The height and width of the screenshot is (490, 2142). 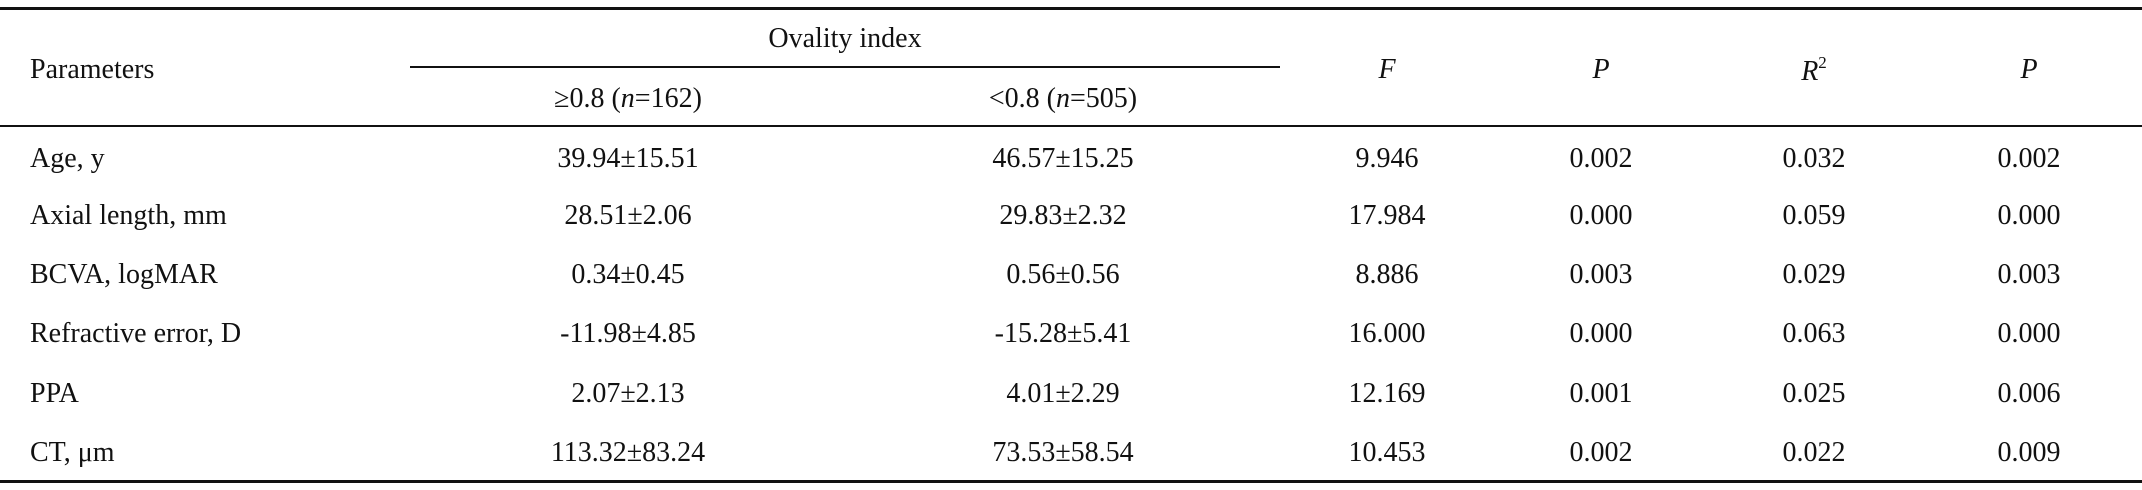 What do you see at coordinates (1071, 126) in the screenshot?
I see `header-rule` at bounding box center [1071, 126].